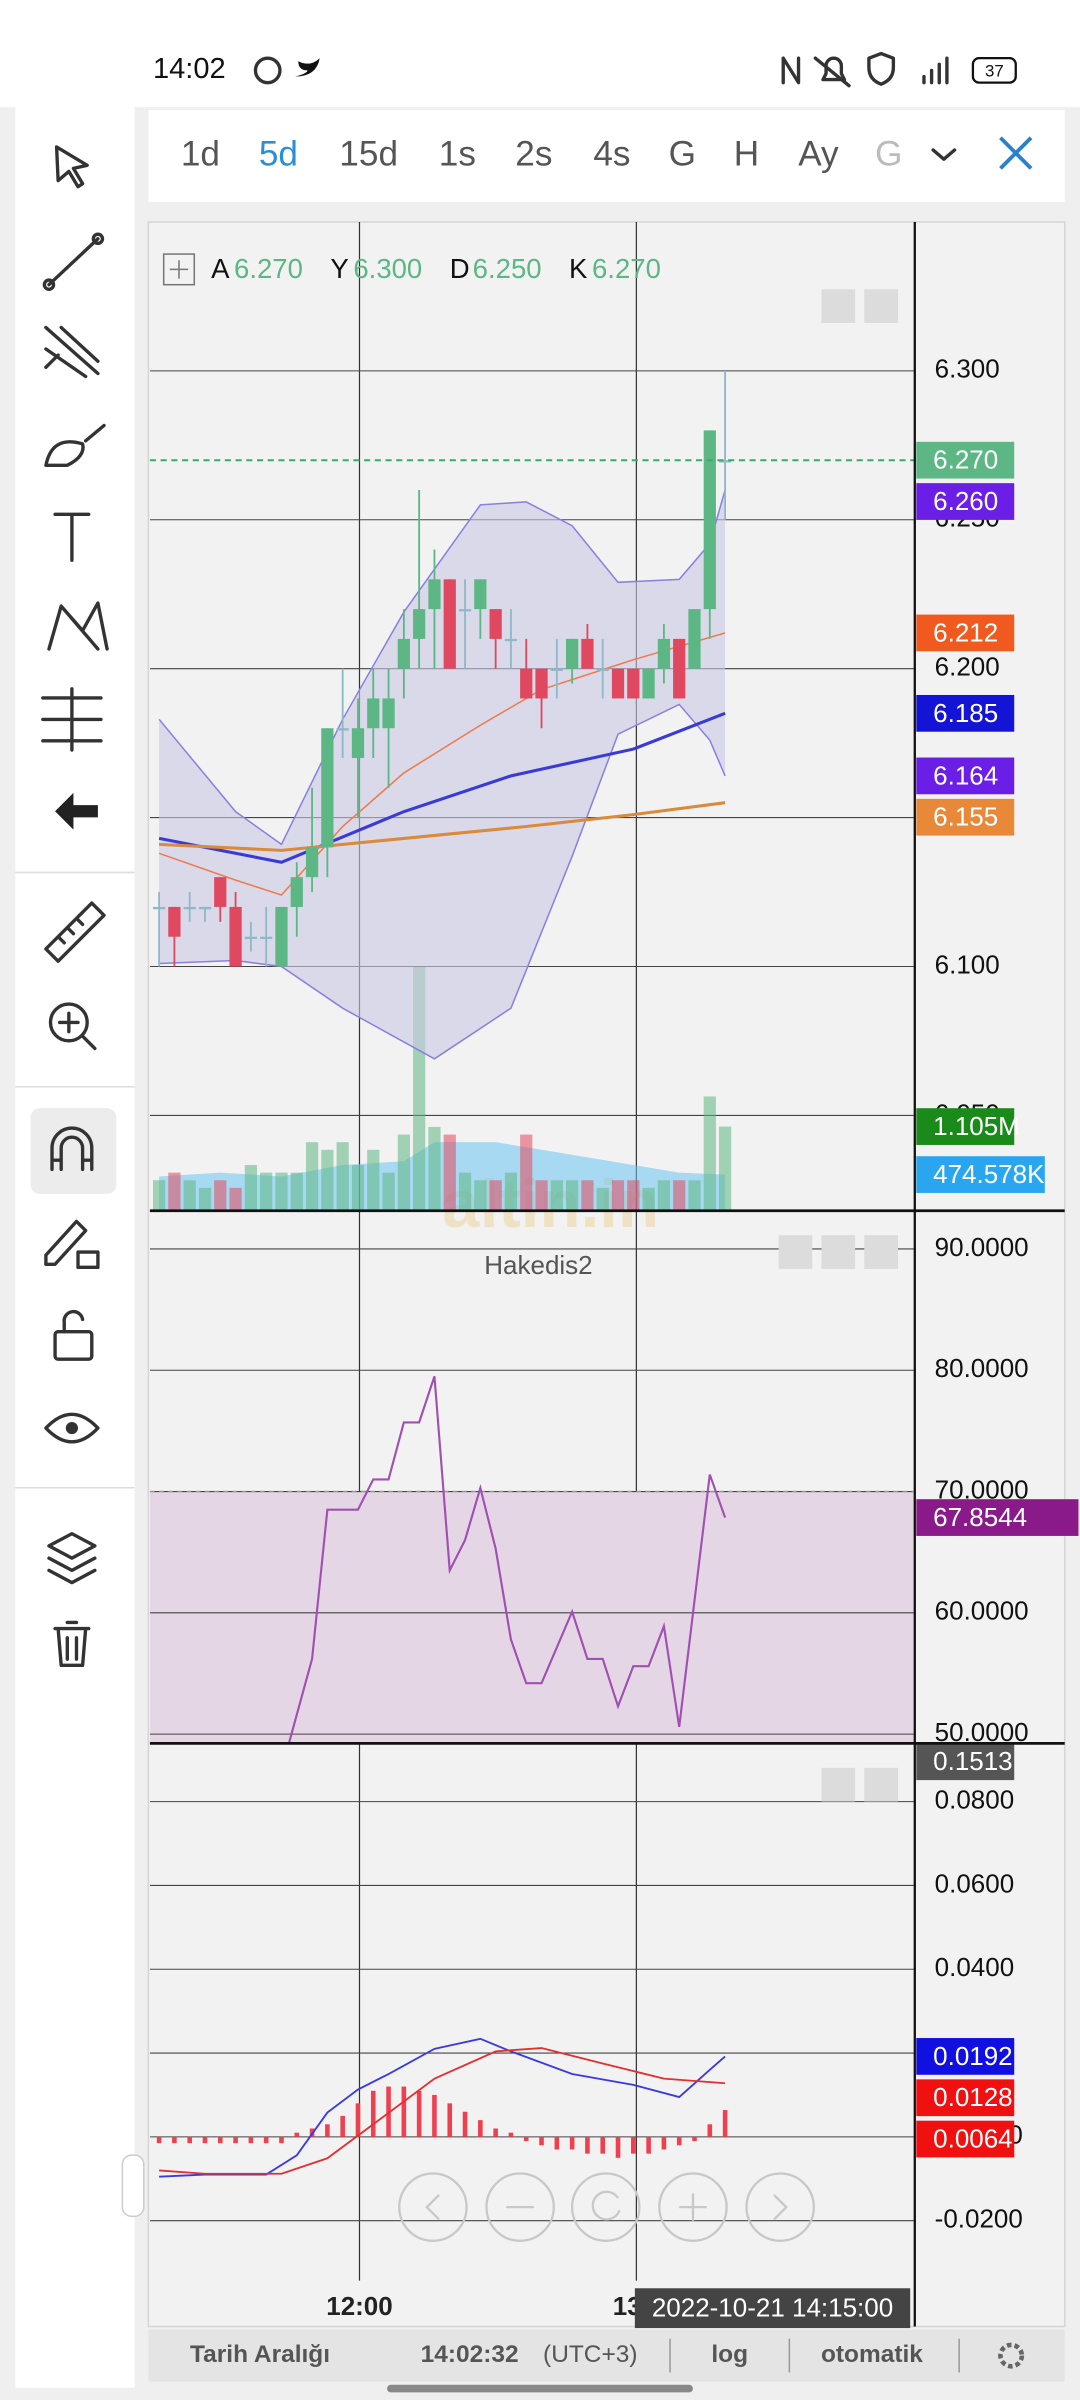 This screenshot has width=1080, height=2400. Describe the element at coordinates (746, 153) in the screenshot. I see `timeframe: H` at that location.